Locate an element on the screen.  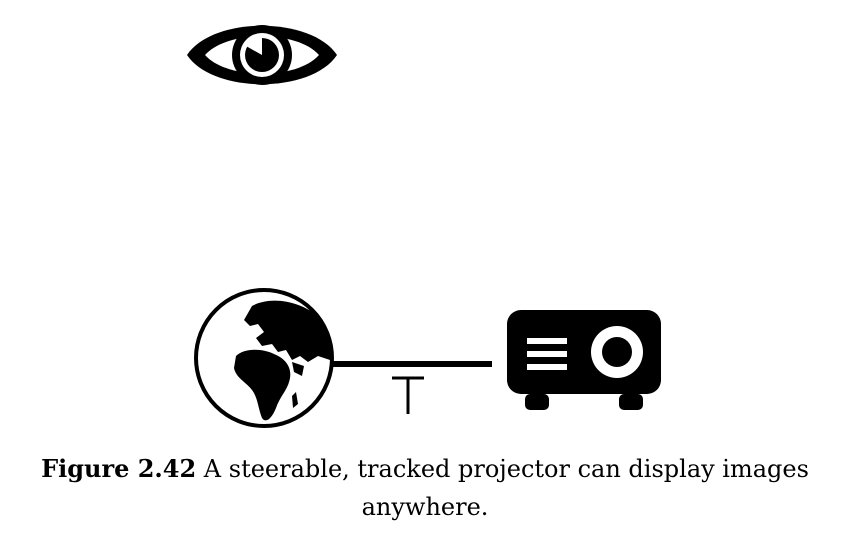
eye-icon is located at coordinates (262, 55).